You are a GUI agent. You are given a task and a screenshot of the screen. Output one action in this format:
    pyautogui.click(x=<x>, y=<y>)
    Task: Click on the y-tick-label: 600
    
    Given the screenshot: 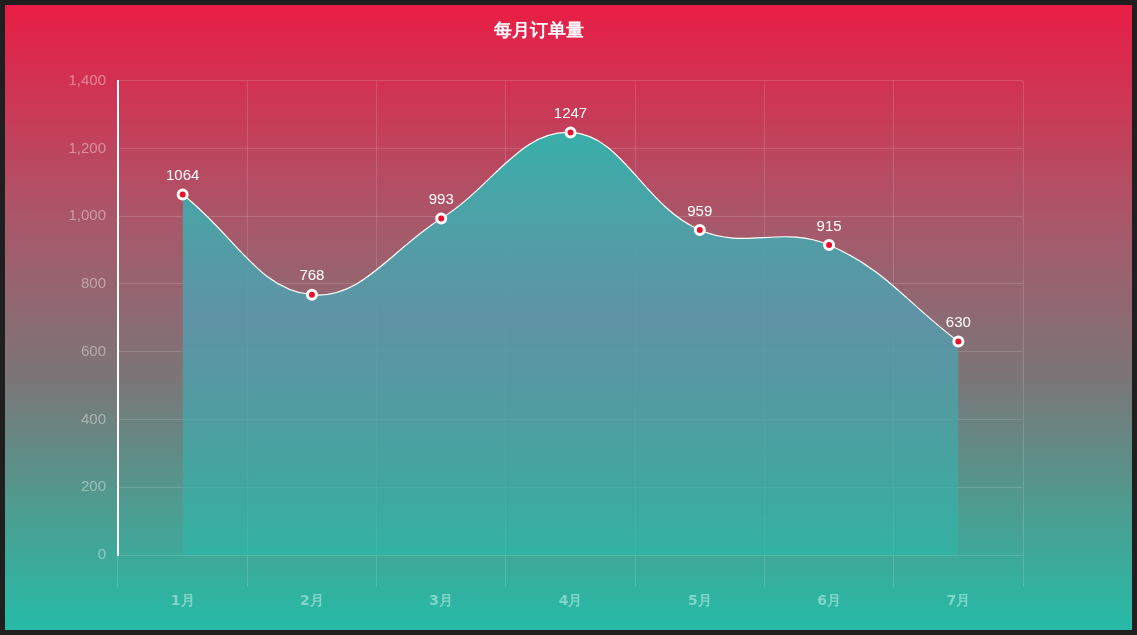 What is the action you would take?
    pyautogui.click(x=93, y=350)
    